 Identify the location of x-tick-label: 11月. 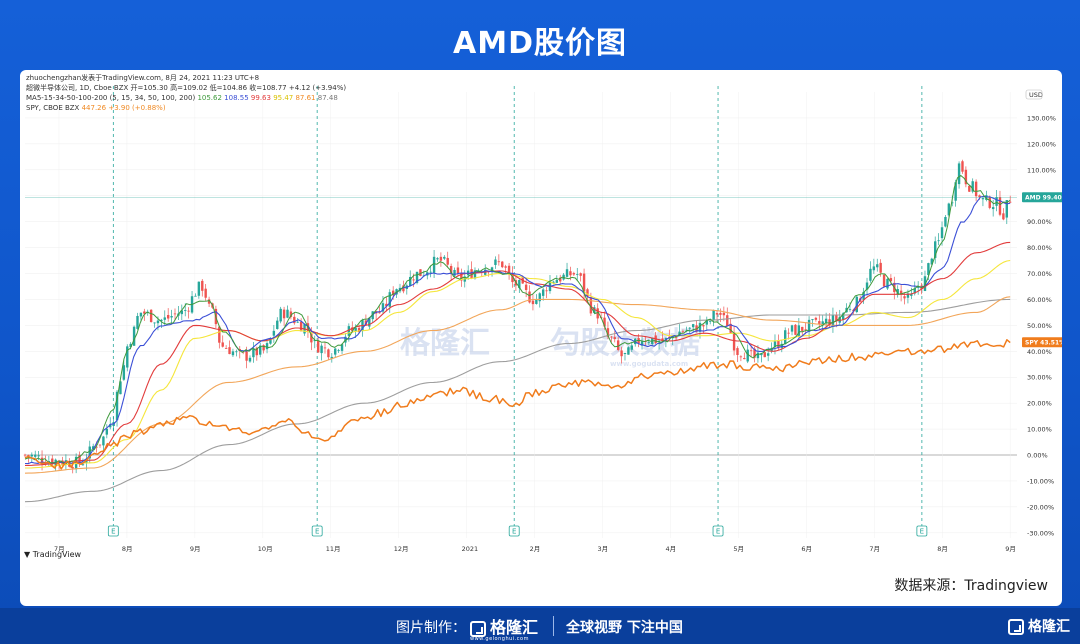
(333, 549).